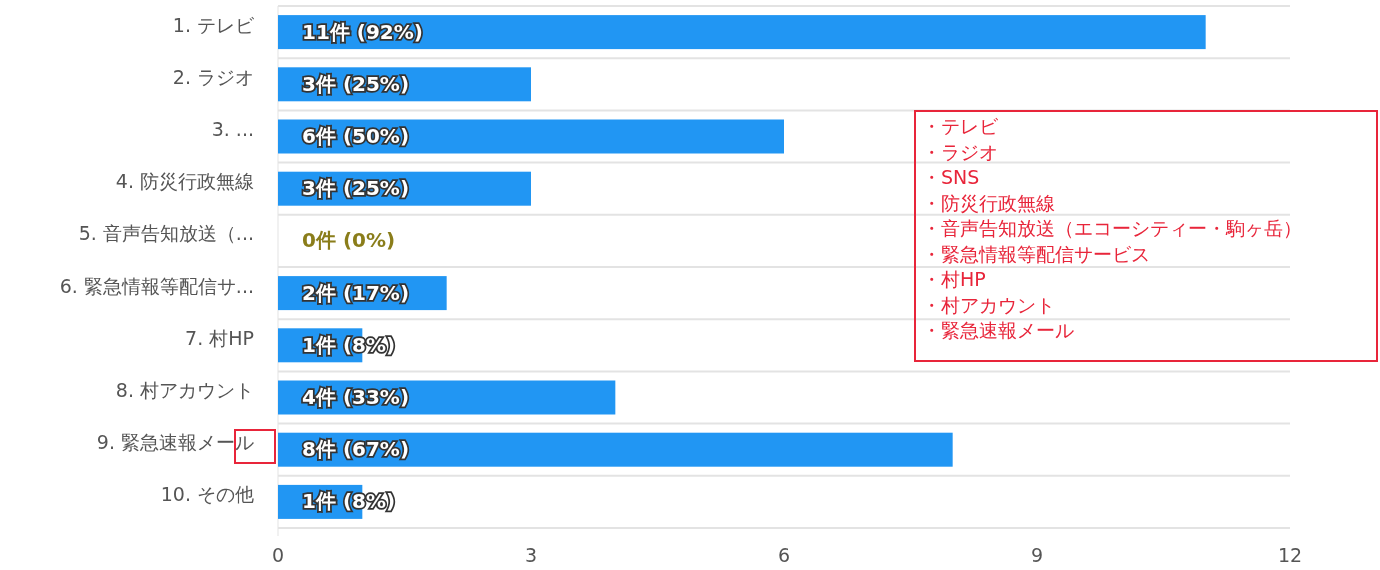  I want to click on y-tick-label: 8. 村アカウント, so click(184, 390).